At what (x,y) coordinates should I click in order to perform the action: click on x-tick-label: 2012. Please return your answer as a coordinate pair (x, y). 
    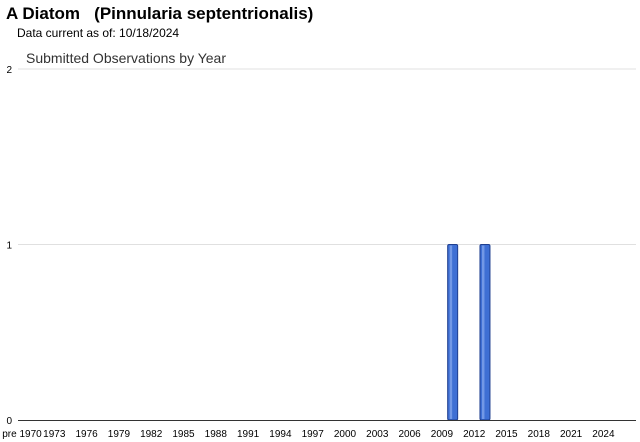
    Looking at the image, I should click on (474, 434).